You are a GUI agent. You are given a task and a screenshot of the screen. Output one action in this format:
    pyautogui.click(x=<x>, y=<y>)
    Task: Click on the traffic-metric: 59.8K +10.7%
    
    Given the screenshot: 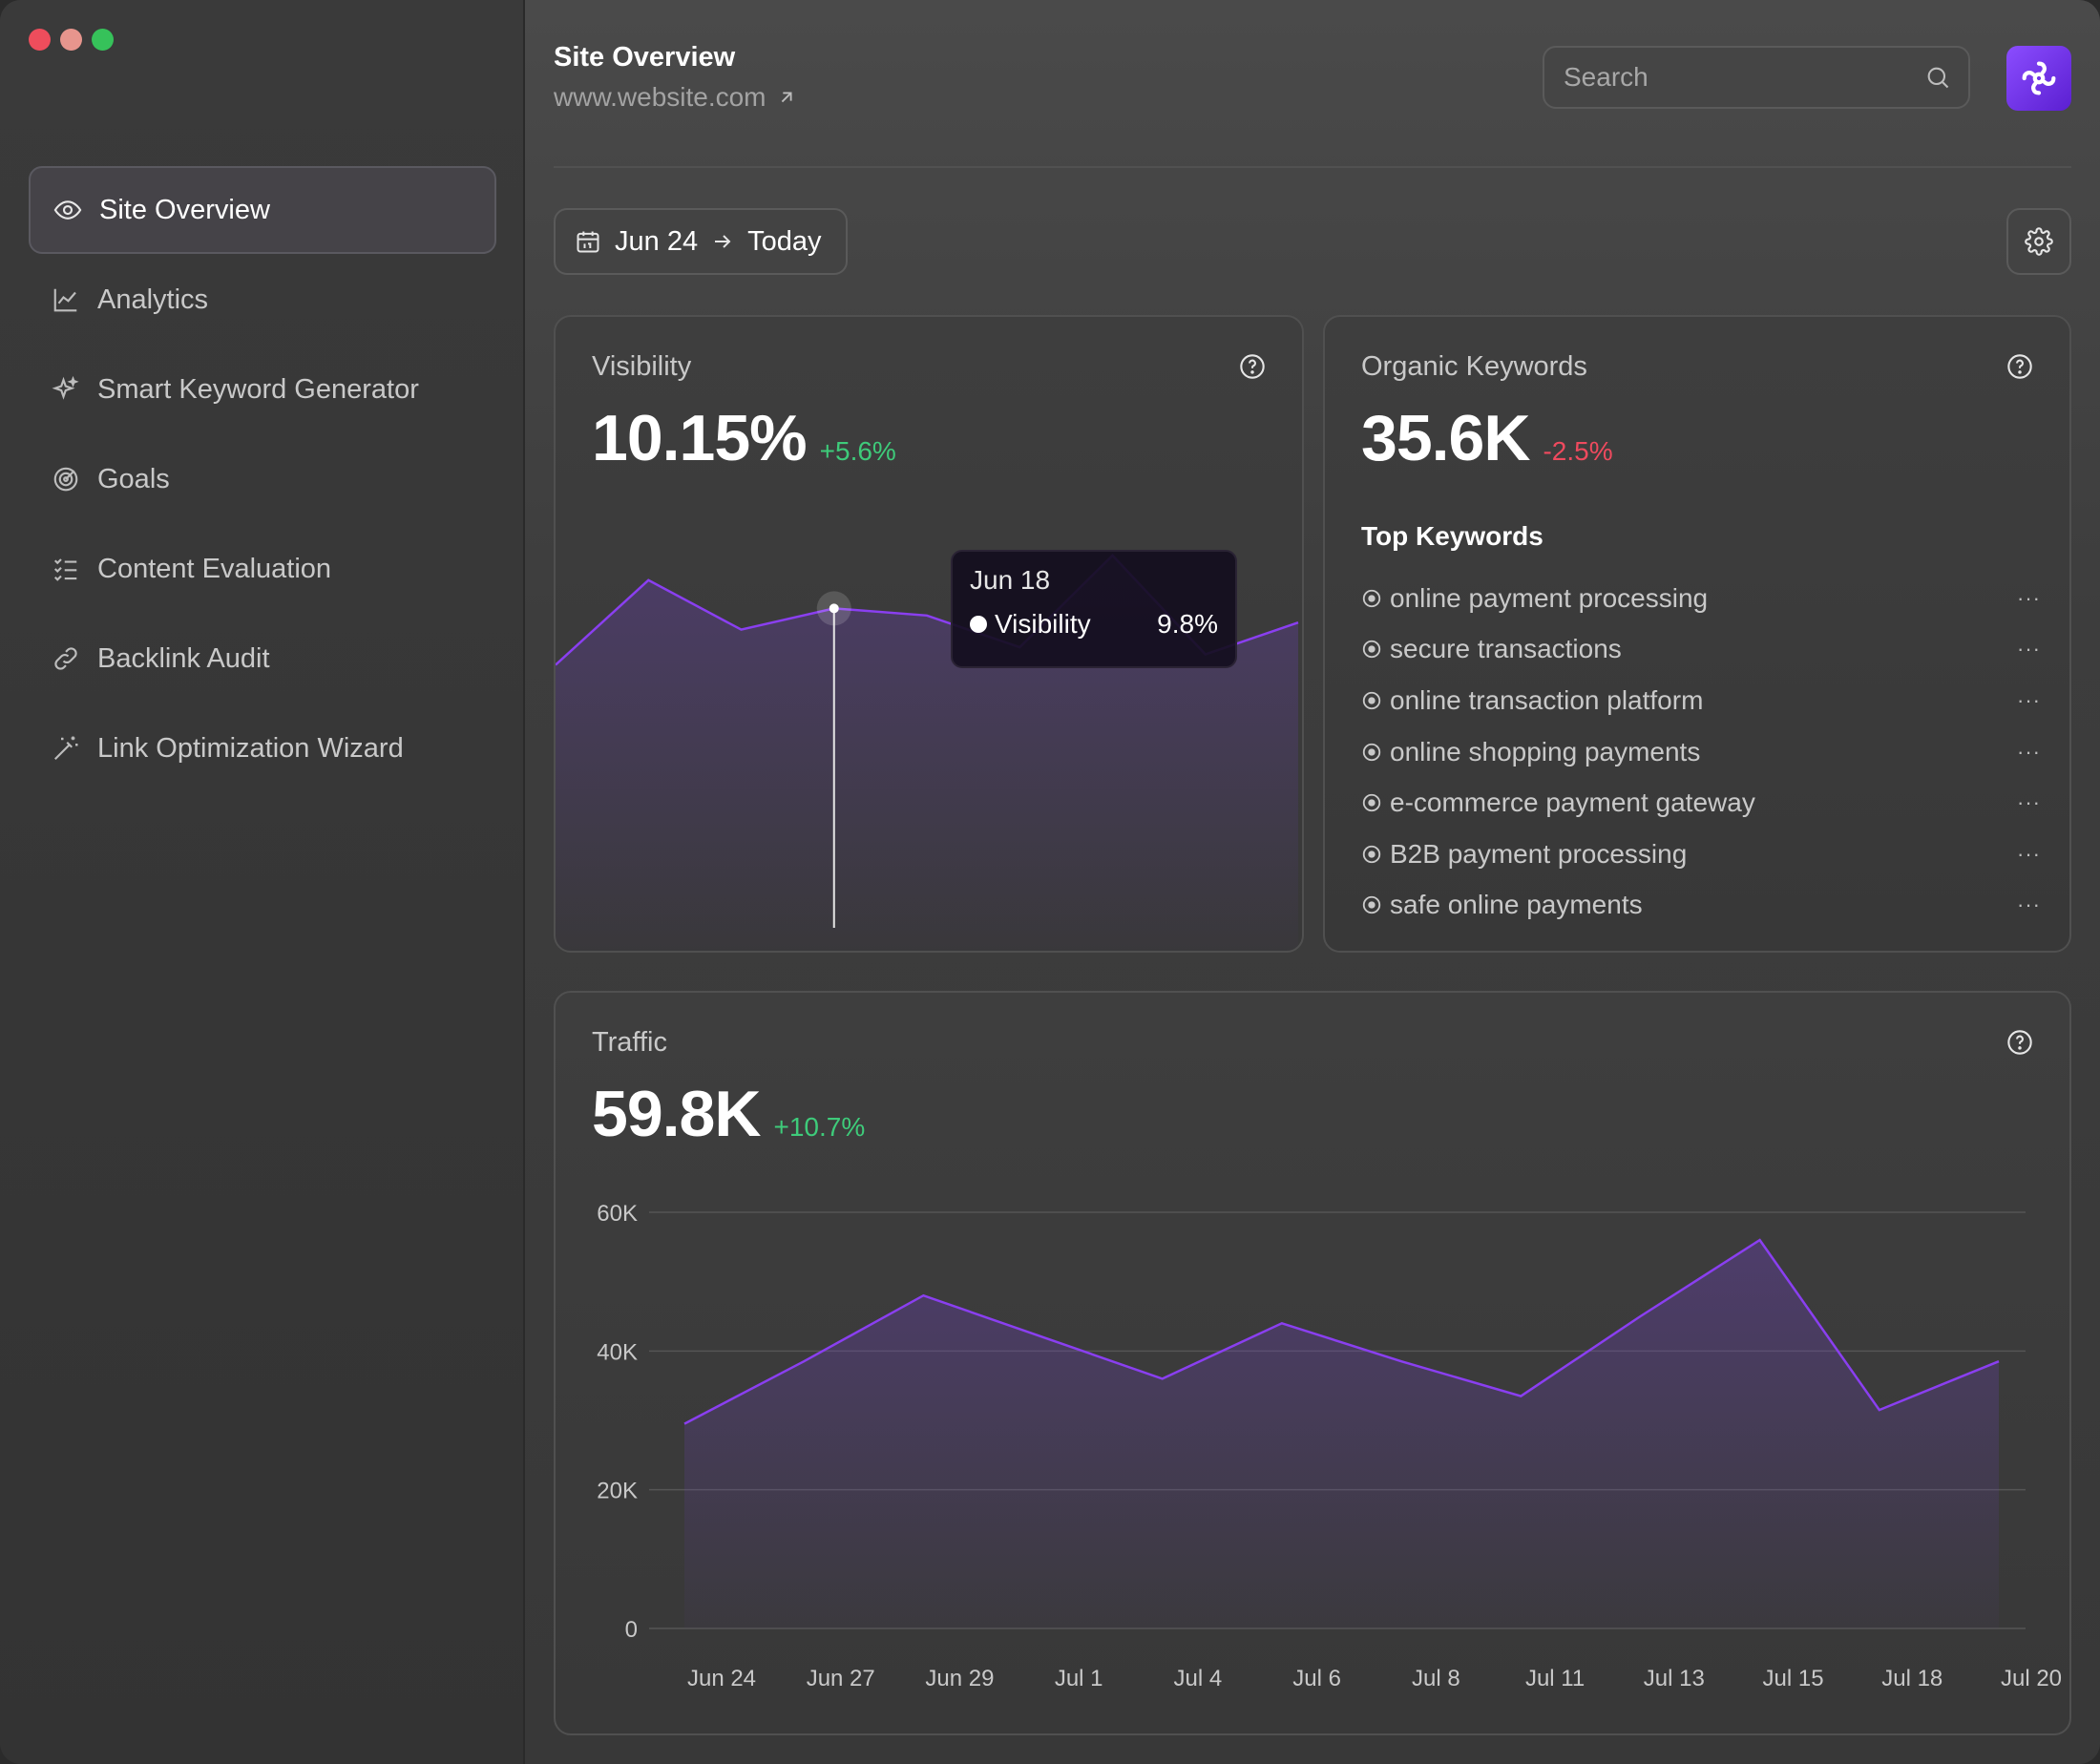 What is the action you would take?
    pyautogui.click(x=729, y=1114)
    